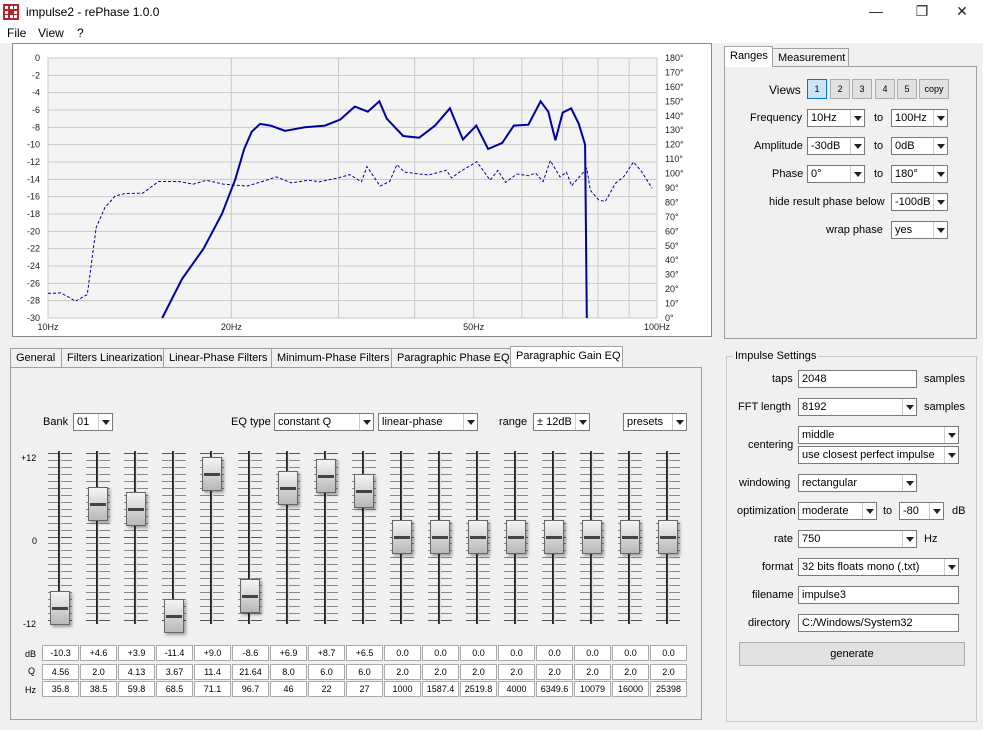  Describe the element at coordinates (212, 653) in the screenshot. I see `band-db-field: +9.0` at that location.